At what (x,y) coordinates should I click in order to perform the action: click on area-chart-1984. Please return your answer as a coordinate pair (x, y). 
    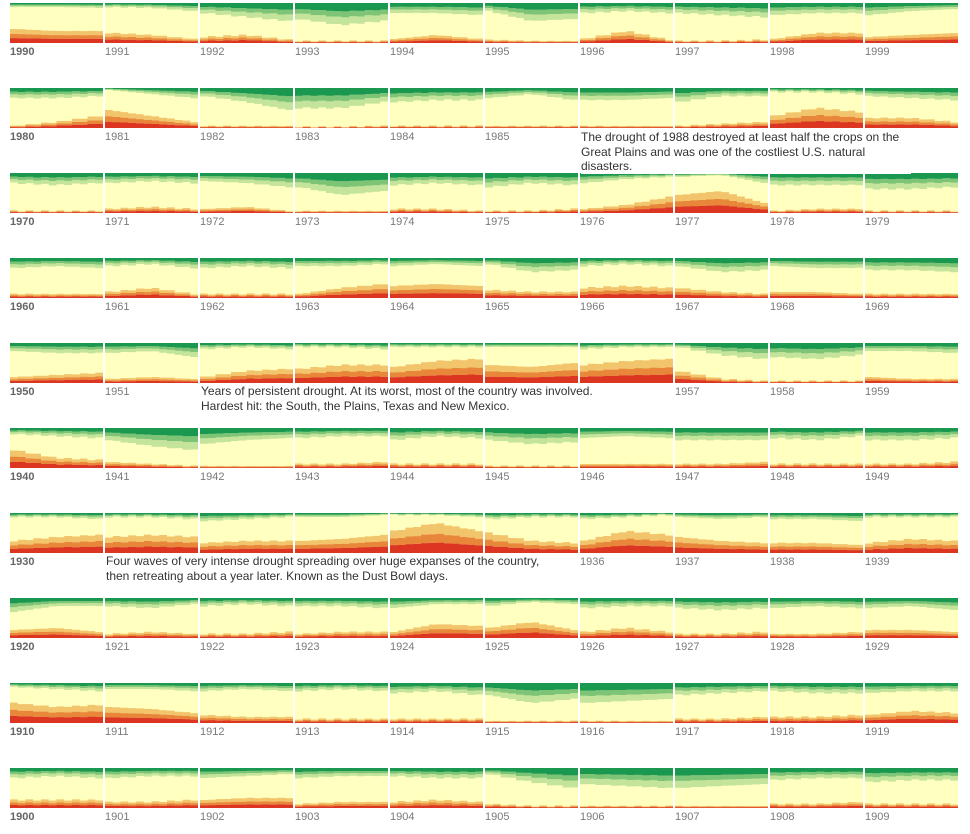
    Looking at the image, I should click on (436, 108).